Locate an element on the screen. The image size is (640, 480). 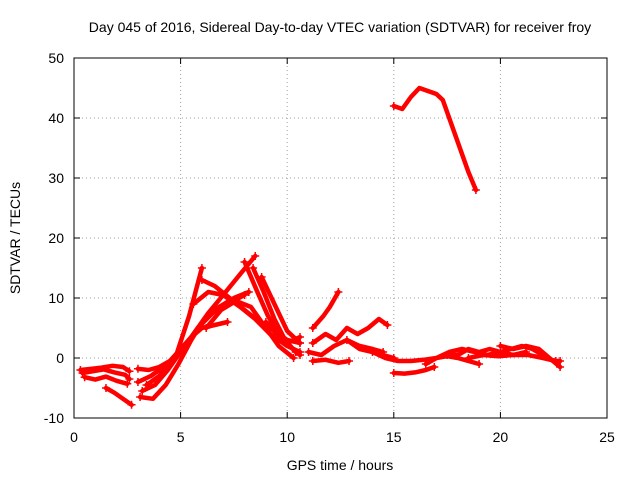
y-tick-label: 10 is located at coordinates (56, 298).